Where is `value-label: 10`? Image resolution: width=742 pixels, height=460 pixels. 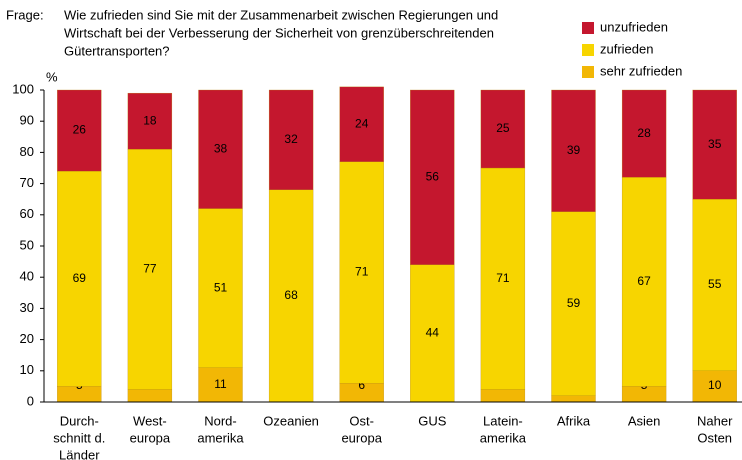
value-label: 10 is located at coordinates (715, 385).